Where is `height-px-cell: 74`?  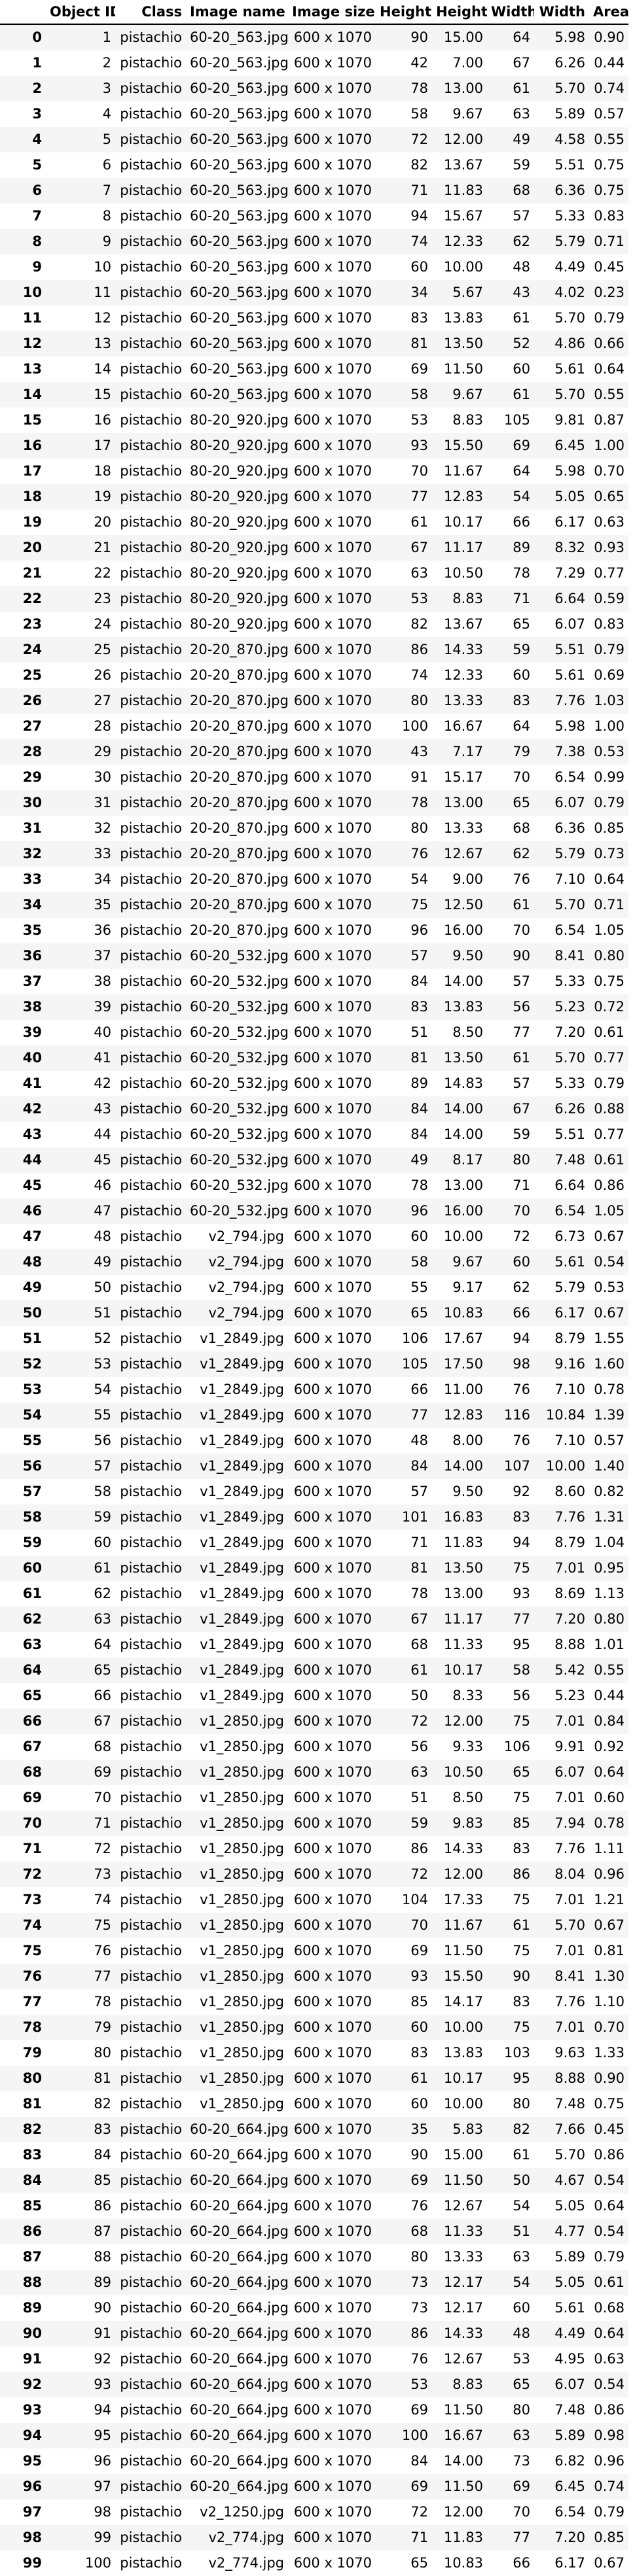
height-px-cell: 74 is located at coordinates (419, 675).